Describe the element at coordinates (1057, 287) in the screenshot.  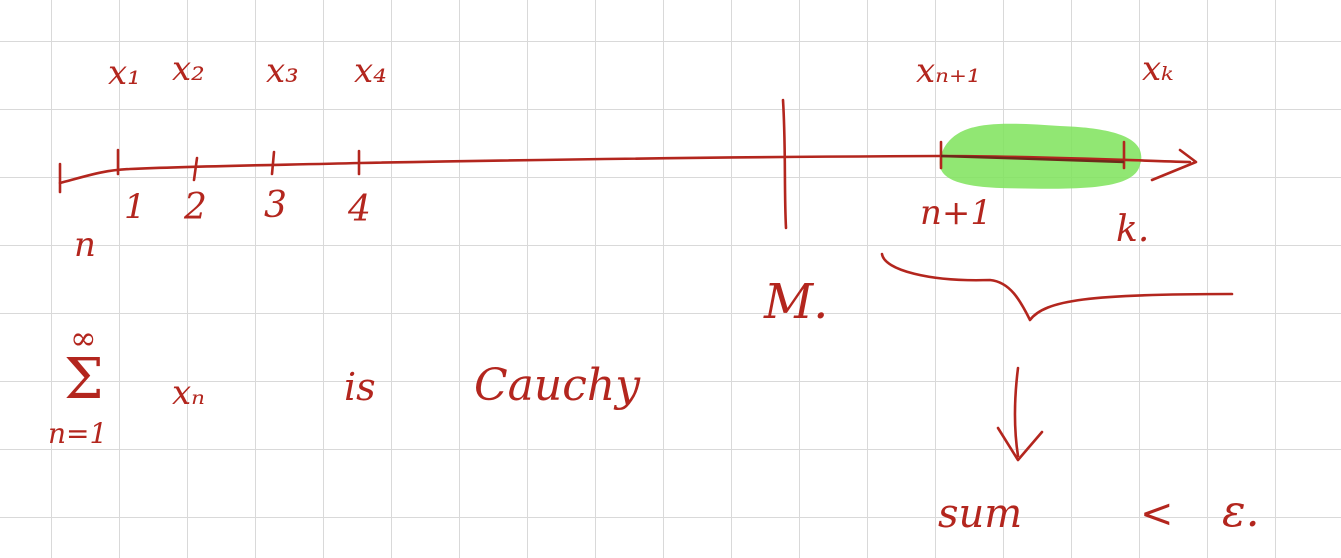
I see `tail-brace` at that location.